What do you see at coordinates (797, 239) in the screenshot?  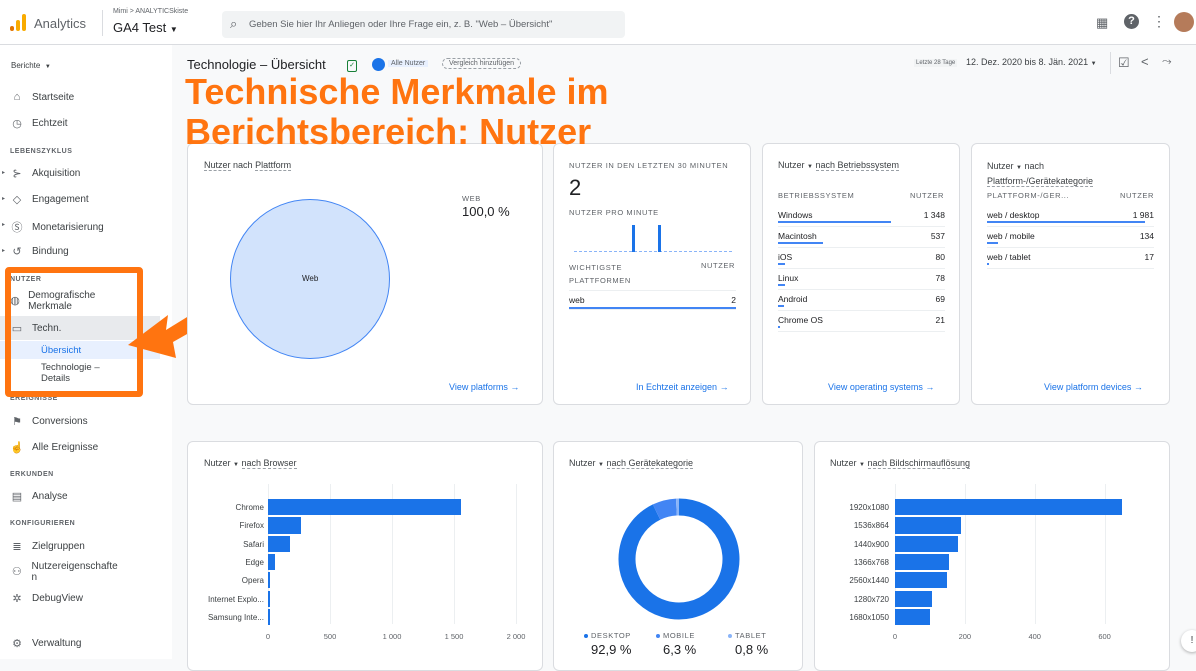 I see `row-label: Macintosh` at bounding box center [797, 239].